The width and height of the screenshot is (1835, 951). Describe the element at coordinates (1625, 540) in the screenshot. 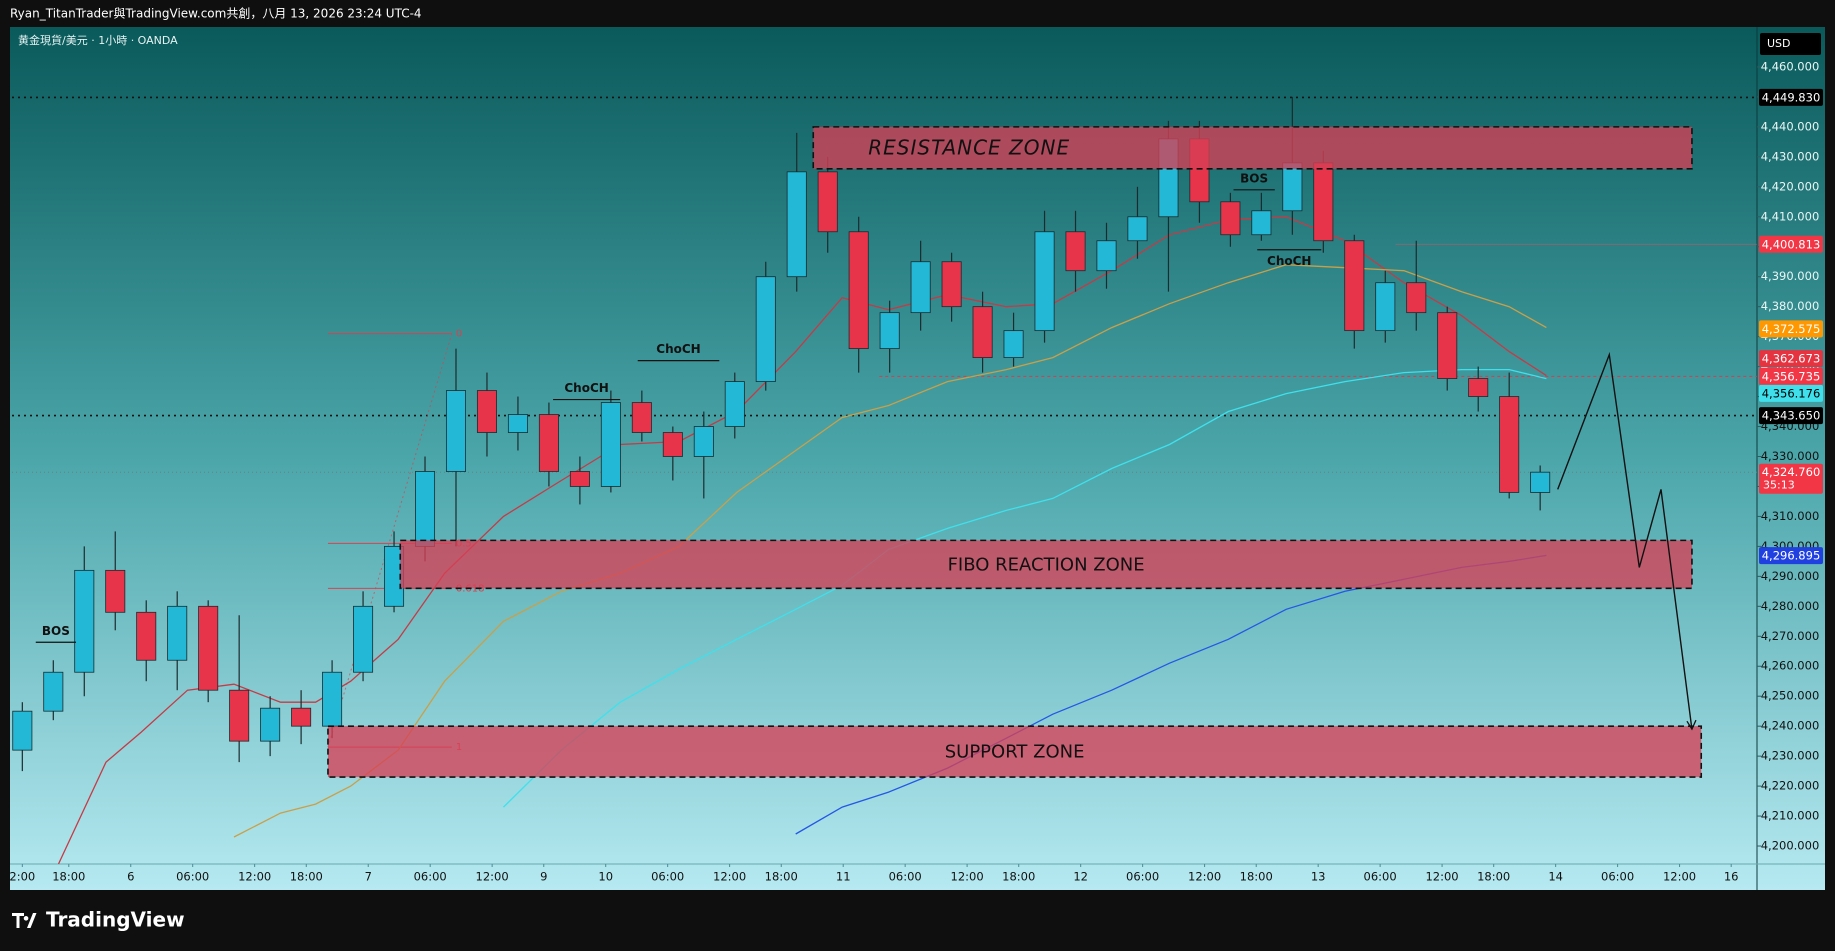

I see `projection-path` at that location.